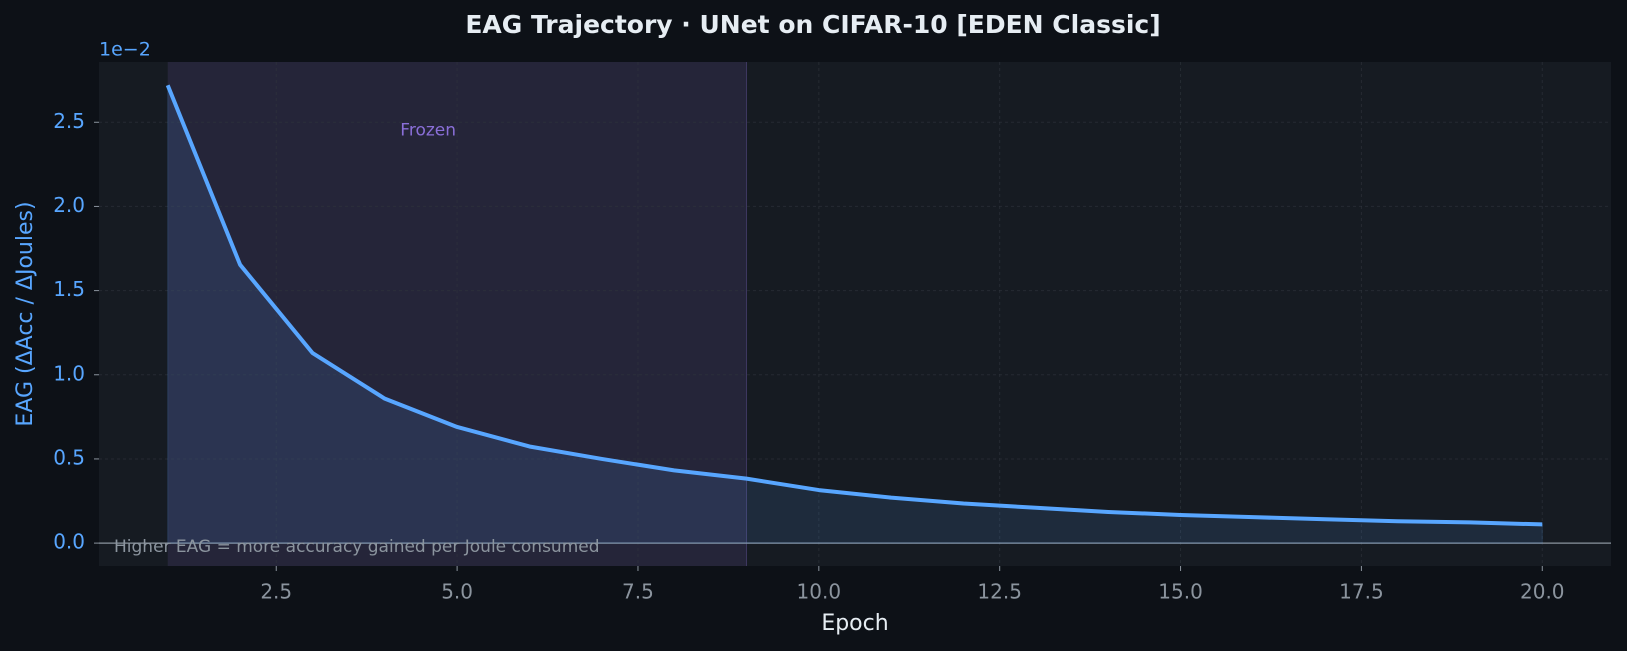 The image size is (1627, 651). Describe the element at coordinates (69, 542) in the screenshot. I see `y-tick-label: 0.0` at that location.